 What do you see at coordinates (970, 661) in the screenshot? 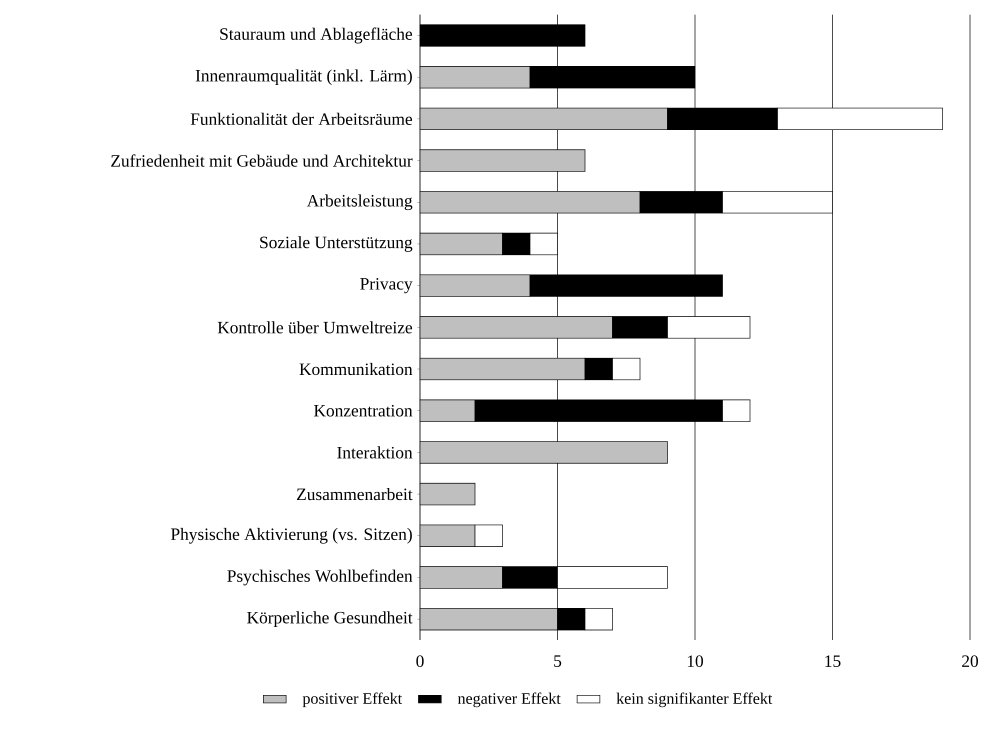
I see `x-tick-label: 20` at bounding box center [970, 661].